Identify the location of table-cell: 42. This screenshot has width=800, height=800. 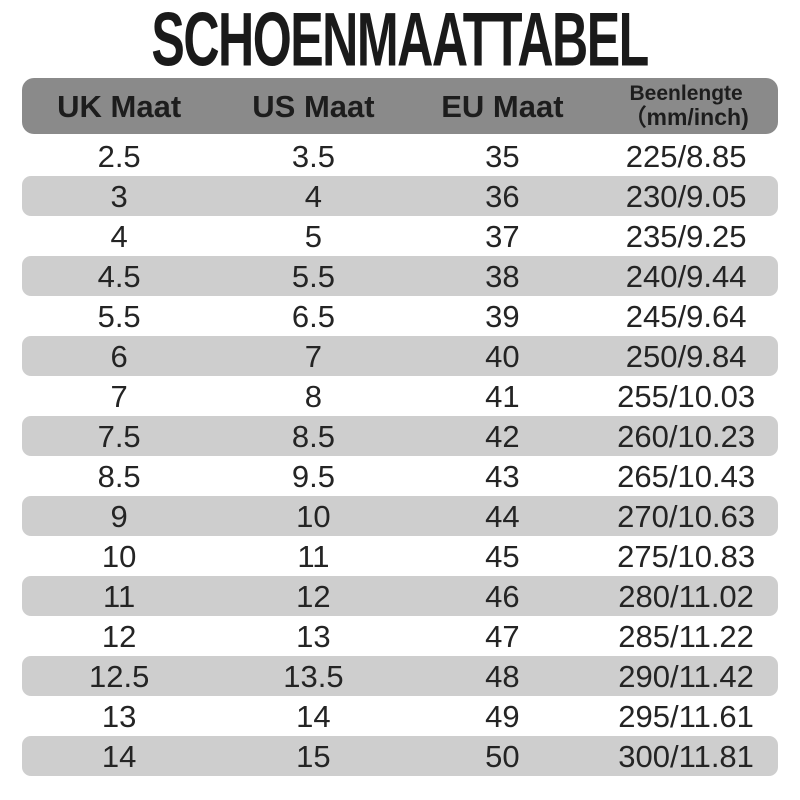
(502, 436).